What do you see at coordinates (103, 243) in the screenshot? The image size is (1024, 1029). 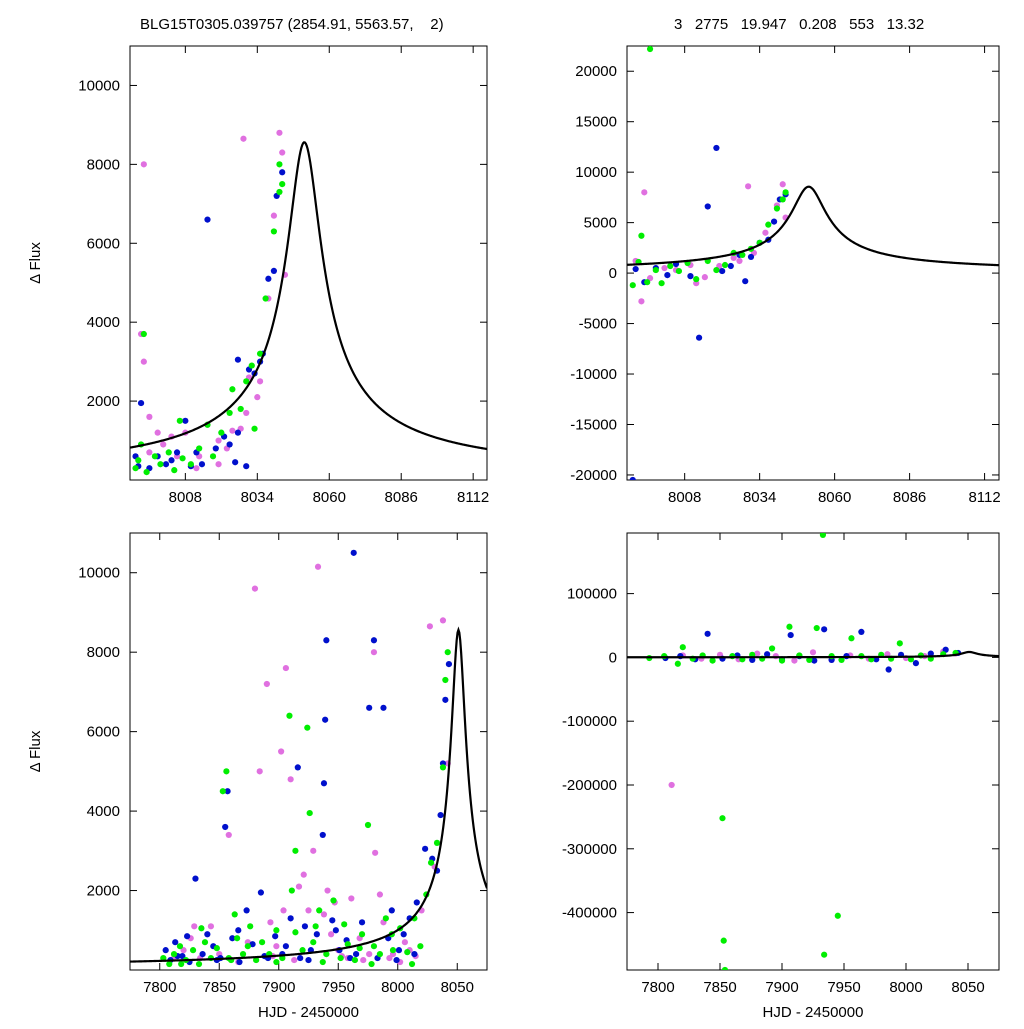 I see `y-tick-label: 6000` at bounding box center [103, 243].